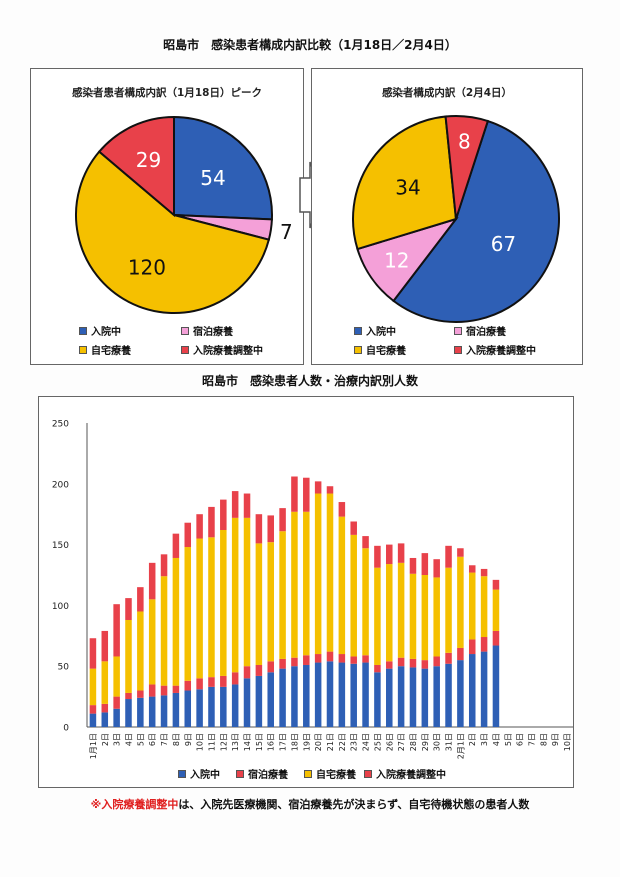 The image size is (620, 877). I want to click on y-tick-label: 50, so click(64, 668).